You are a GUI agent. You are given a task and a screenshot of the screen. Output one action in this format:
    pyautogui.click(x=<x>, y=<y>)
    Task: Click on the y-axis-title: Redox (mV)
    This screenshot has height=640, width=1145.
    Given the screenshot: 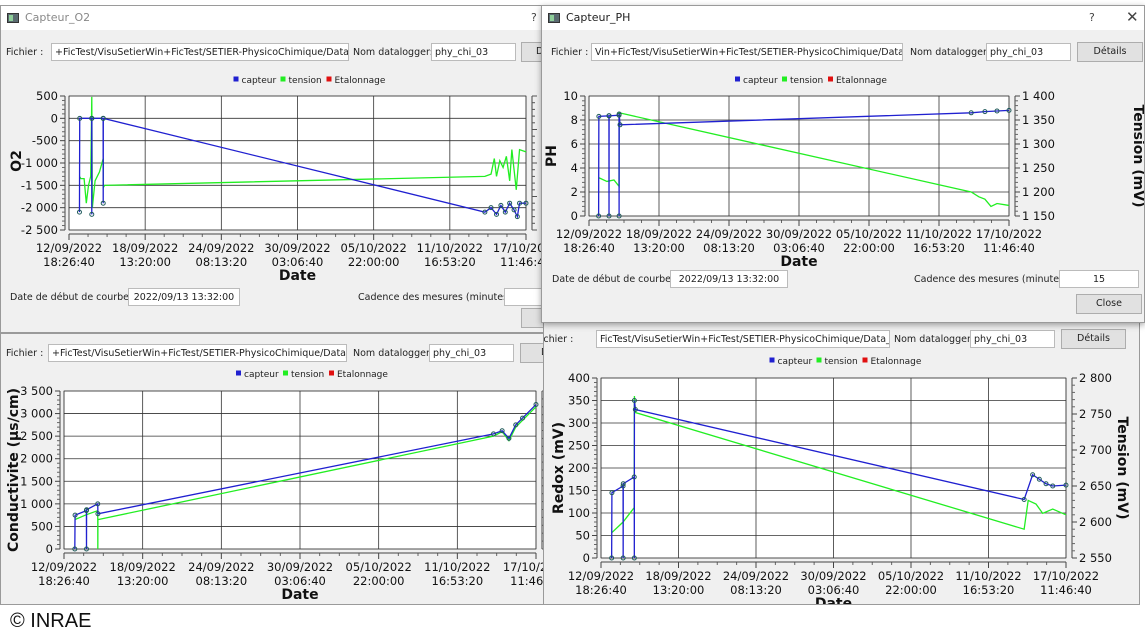 What is the action you would take?
    pyautogui.click(x=559, y=468)
    